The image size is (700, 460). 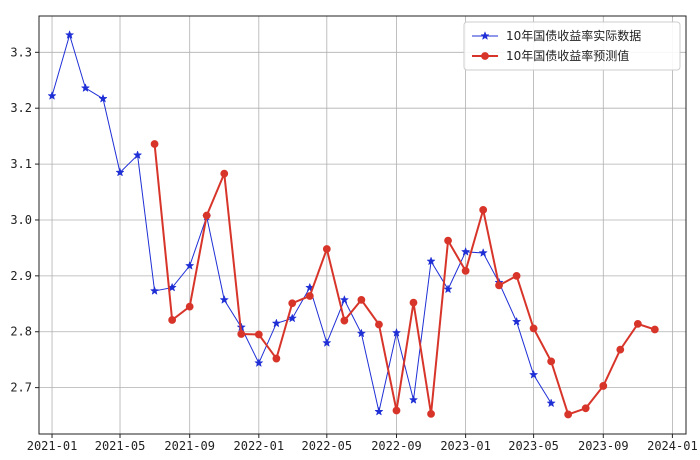 I want to click on x-tick-label: 2022-09, so click(x=396, y=446).